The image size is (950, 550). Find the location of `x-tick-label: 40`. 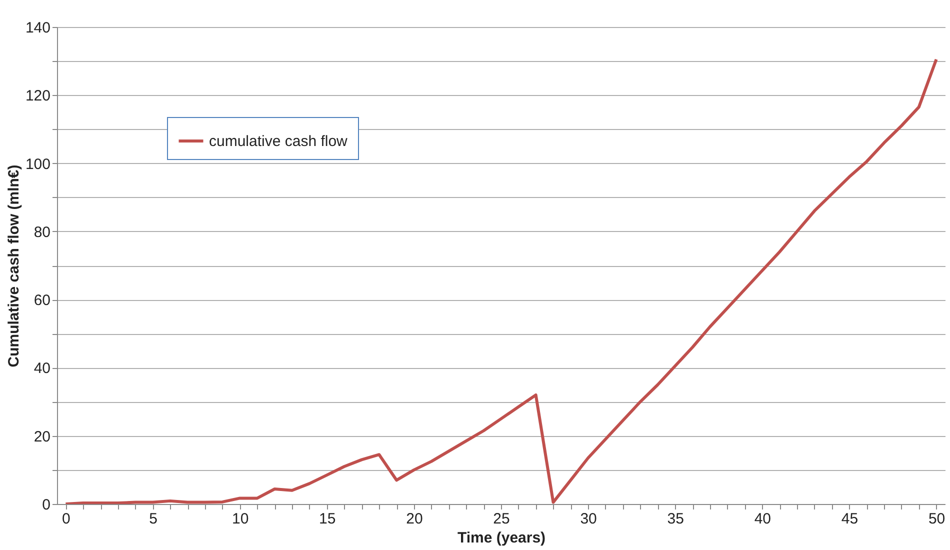

x-tick-label: 40 is located at coordinates (763, 519).